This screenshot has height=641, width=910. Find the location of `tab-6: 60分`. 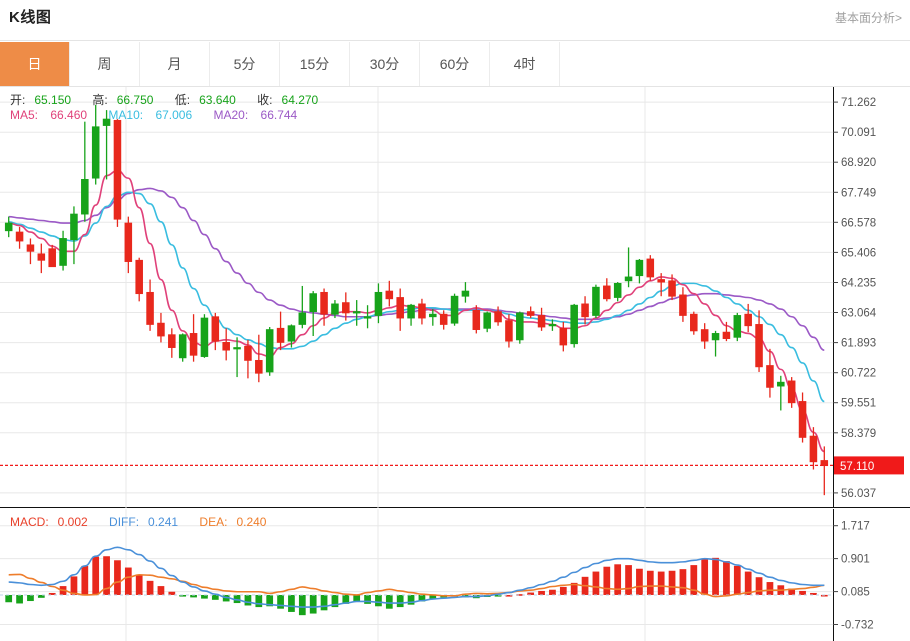

tab-6: 60分 is located at coordinates (455, 64).